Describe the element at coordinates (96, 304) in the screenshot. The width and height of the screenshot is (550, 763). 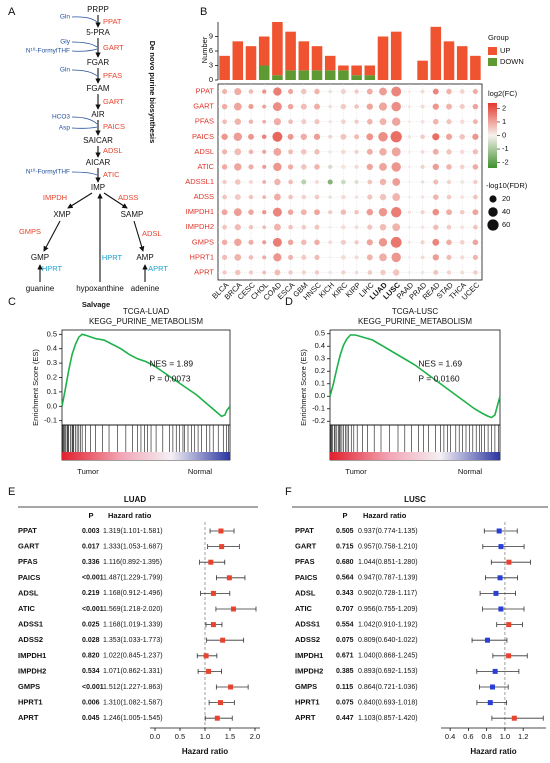
I see `salvage-label: Salvage` at that location.